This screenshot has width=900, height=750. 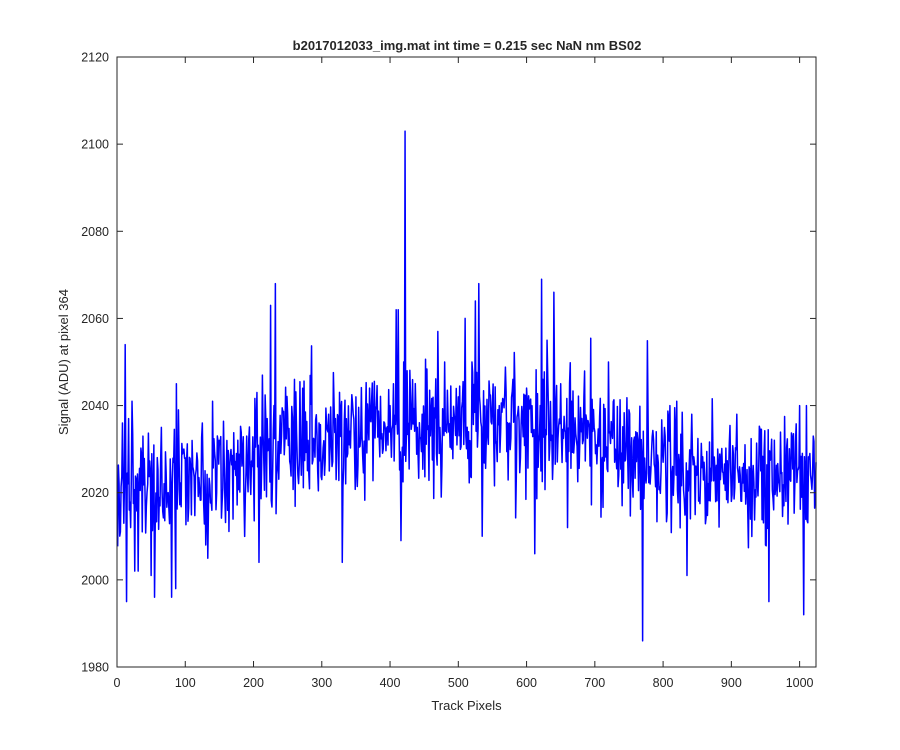 I want to click on y-tick-label: 2100, so click(x=95, y=145).